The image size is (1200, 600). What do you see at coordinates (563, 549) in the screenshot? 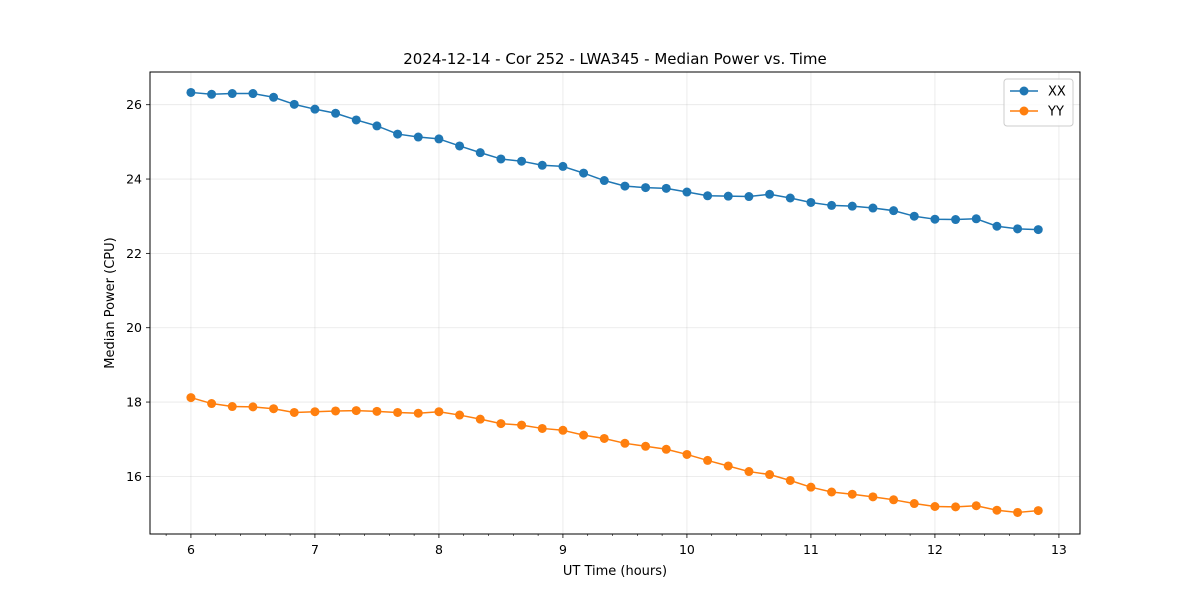
I see `x-tick-label: 9` at bounding box center [563, 549].